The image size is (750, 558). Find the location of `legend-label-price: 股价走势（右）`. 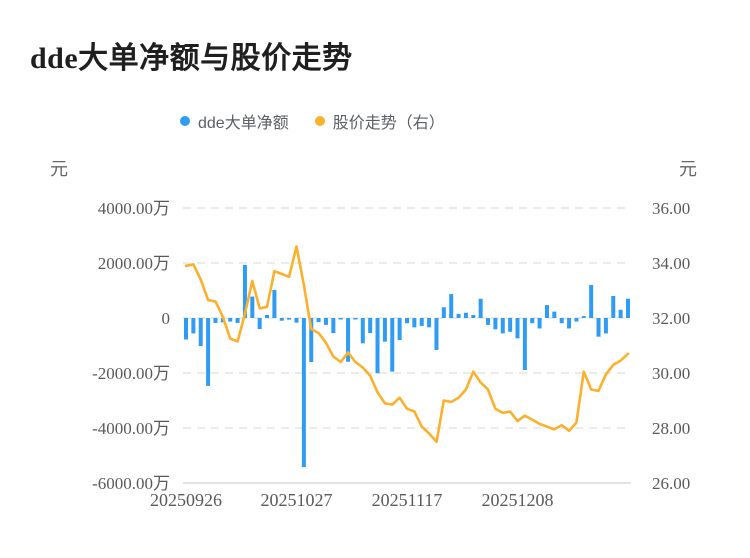

legend-label-price: 股价走势（右） is located at coordinates (388, 123).